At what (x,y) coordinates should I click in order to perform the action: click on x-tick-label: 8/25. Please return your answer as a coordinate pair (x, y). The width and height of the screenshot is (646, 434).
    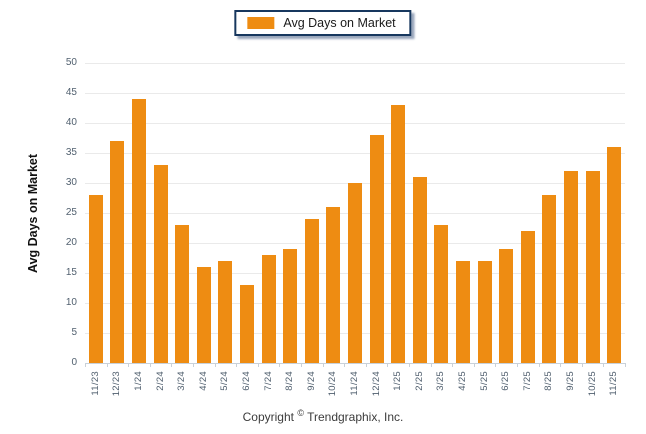
    Looking at the image, I should click on (549, 381).